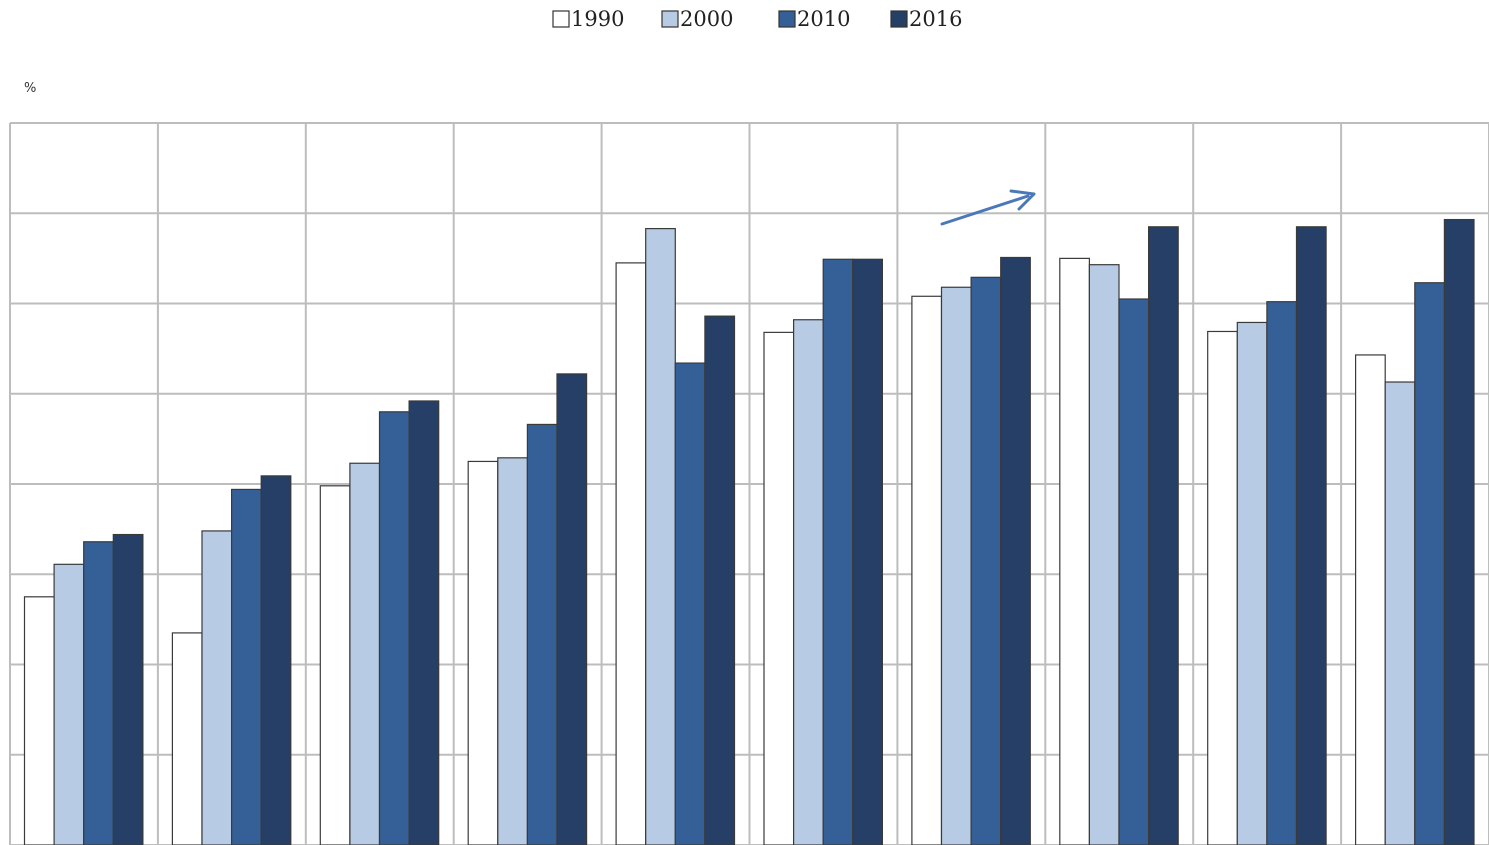 The height and width of the screenshot is (845, 1489). I want to click on legend-item-2010: 2010, so click(814, 19).